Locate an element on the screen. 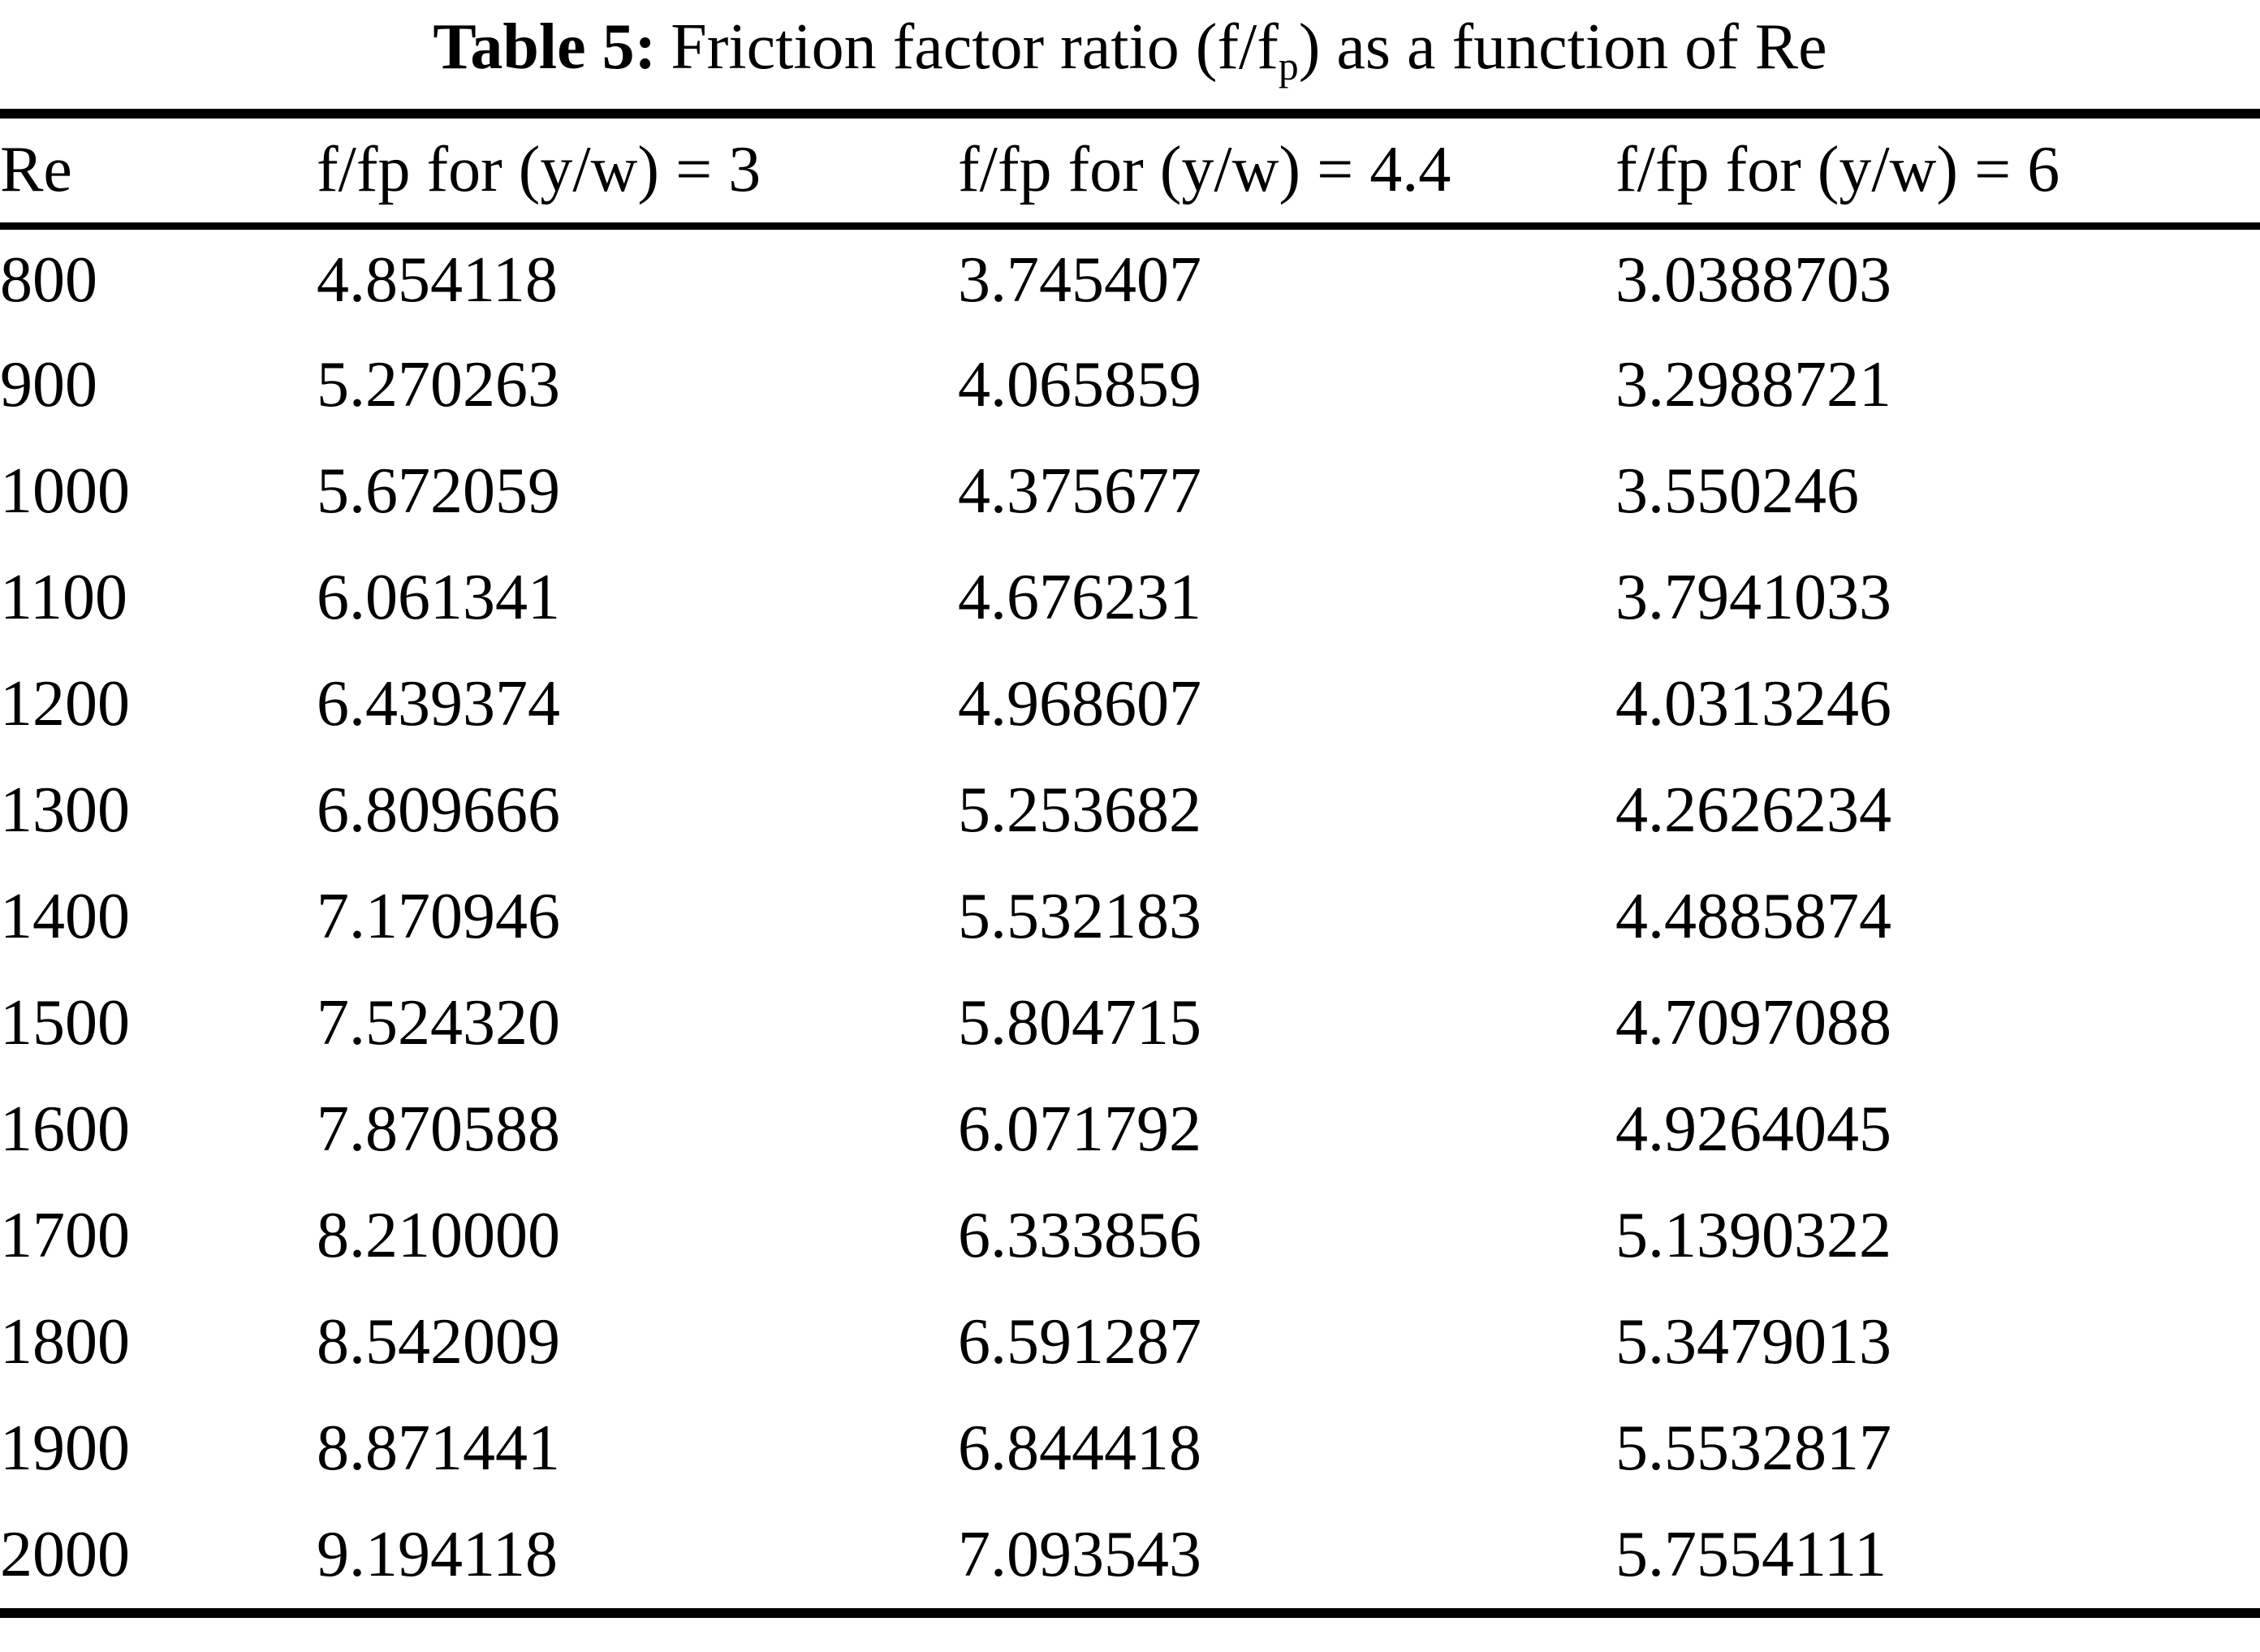  table-cell: 1400 is located at coordinates (65, 916).